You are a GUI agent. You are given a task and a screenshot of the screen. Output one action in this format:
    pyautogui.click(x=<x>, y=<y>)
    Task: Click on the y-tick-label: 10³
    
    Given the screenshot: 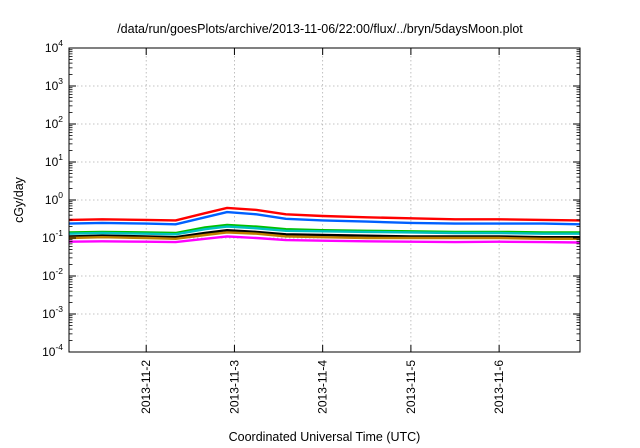 What is the action you would take?
    pyautogui.click(x=54, y=84)
    